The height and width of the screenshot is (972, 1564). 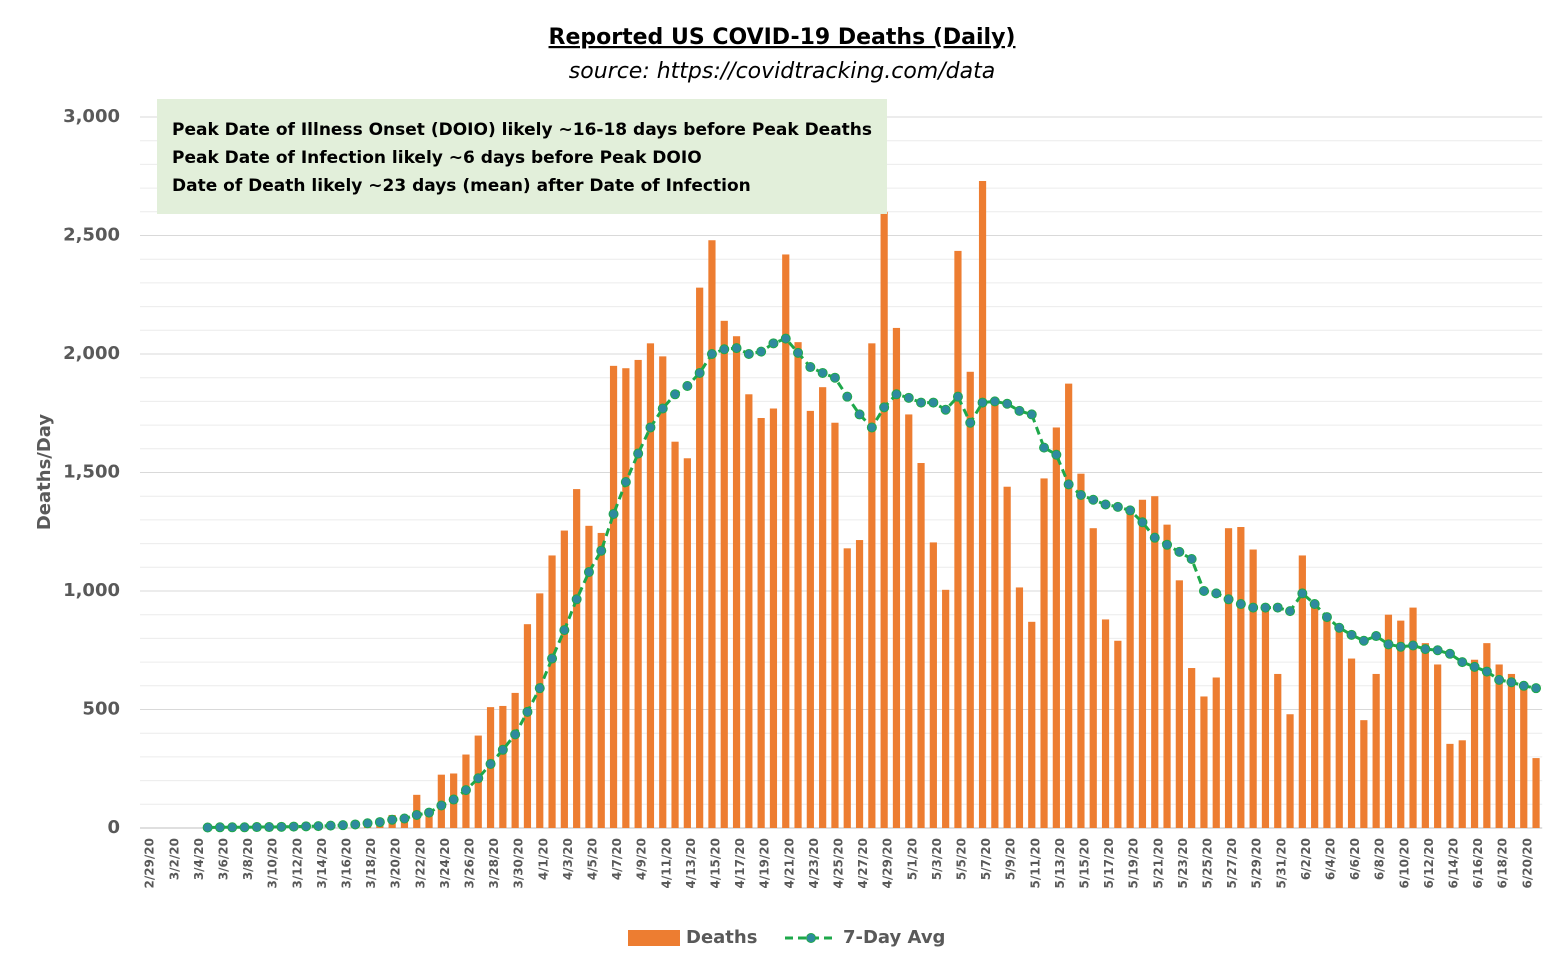 I want to click on x-tick-label: 4/23/20, so click(x=814, y=863).